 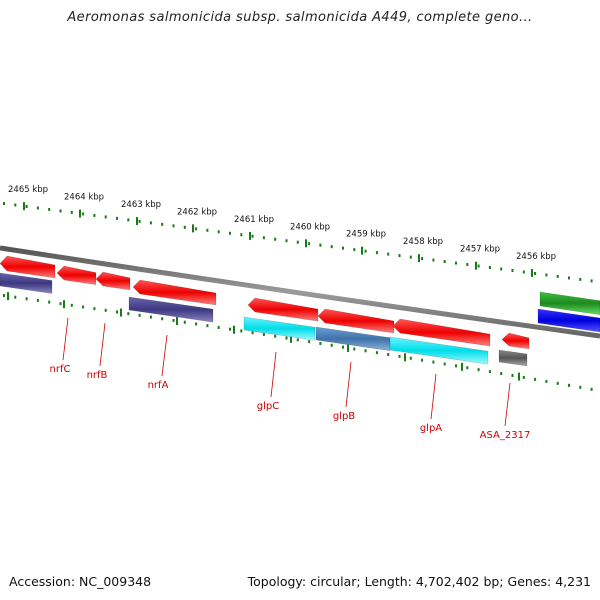 What do you see at coordinates (344, 416) in the screenshot?
I see `gene-label: glpB` at bounding box center [344, 416].